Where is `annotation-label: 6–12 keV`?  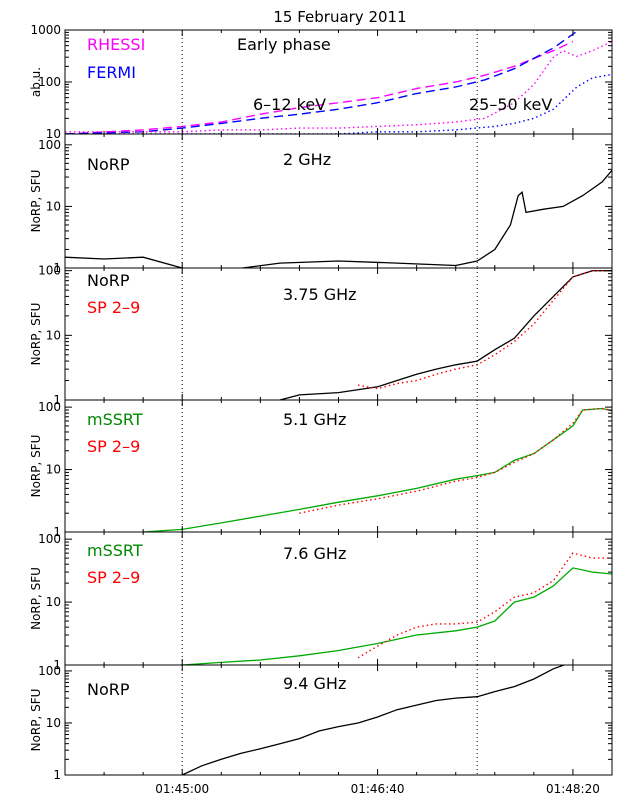
annotation-label: 6–12 keV is located at coordinates (289, 104).